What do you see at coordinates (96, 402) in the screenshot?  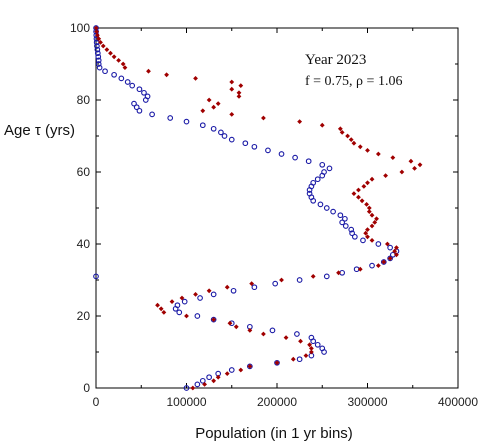 I see `x-tick-label: 0` at bounding box center [96, 402].